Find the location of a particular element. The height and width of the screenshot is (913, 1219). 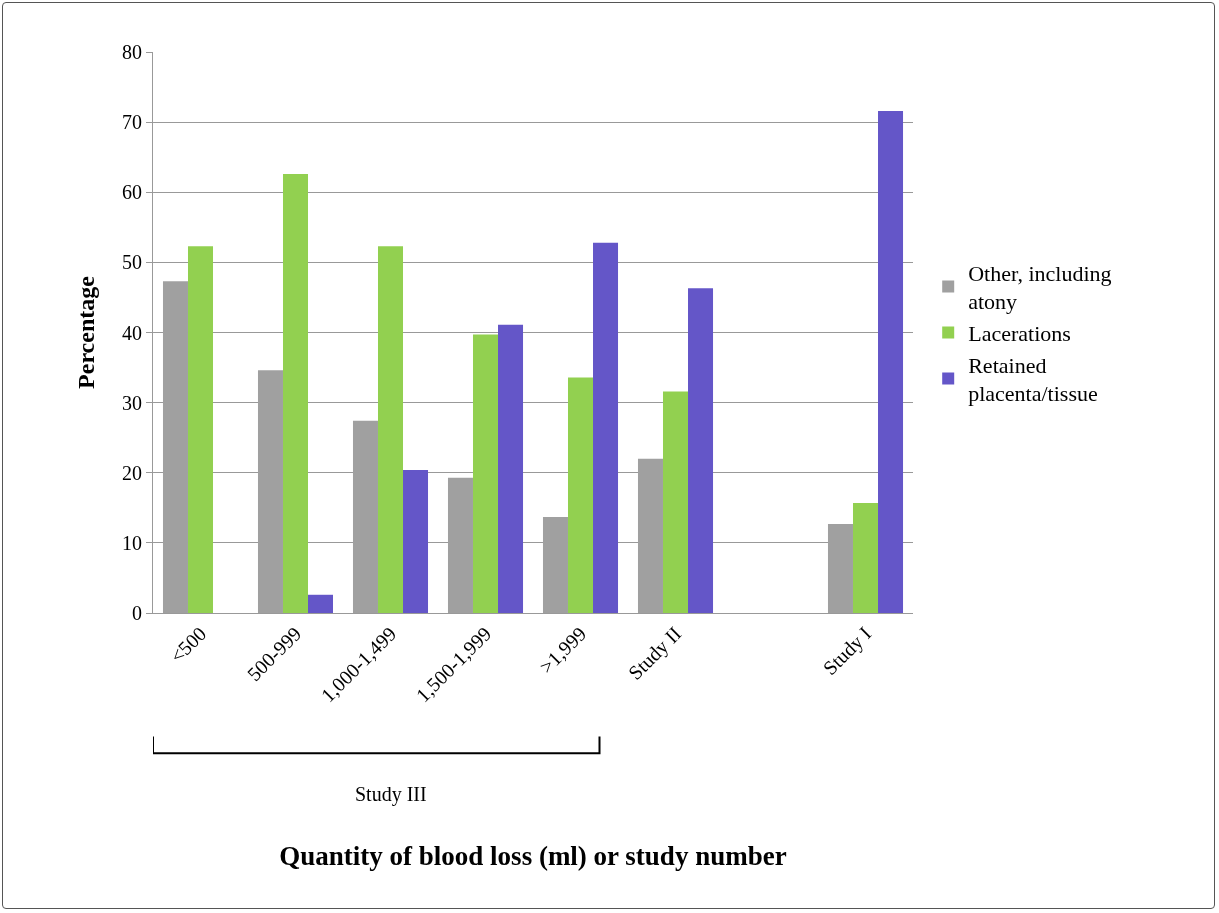

legend-label: Retained placenta/tissue is located at coordinates (1033, 379).